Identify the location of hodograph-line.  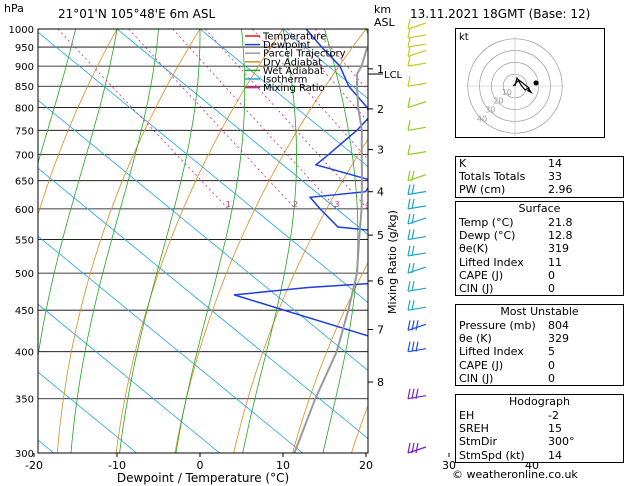
(521, 83).